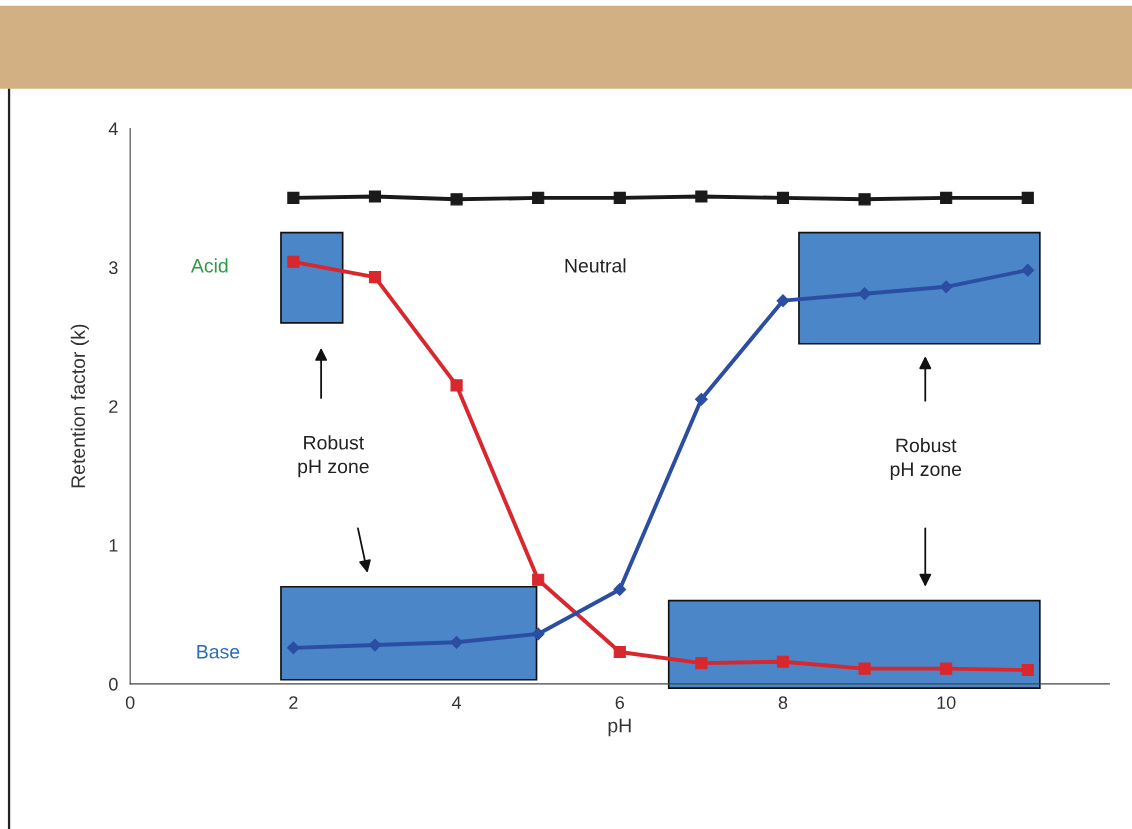  What do you see at coordinates (293, 702) in the screenshot?
I see `x-tick-label: 2` at bounding box center [293, 702].